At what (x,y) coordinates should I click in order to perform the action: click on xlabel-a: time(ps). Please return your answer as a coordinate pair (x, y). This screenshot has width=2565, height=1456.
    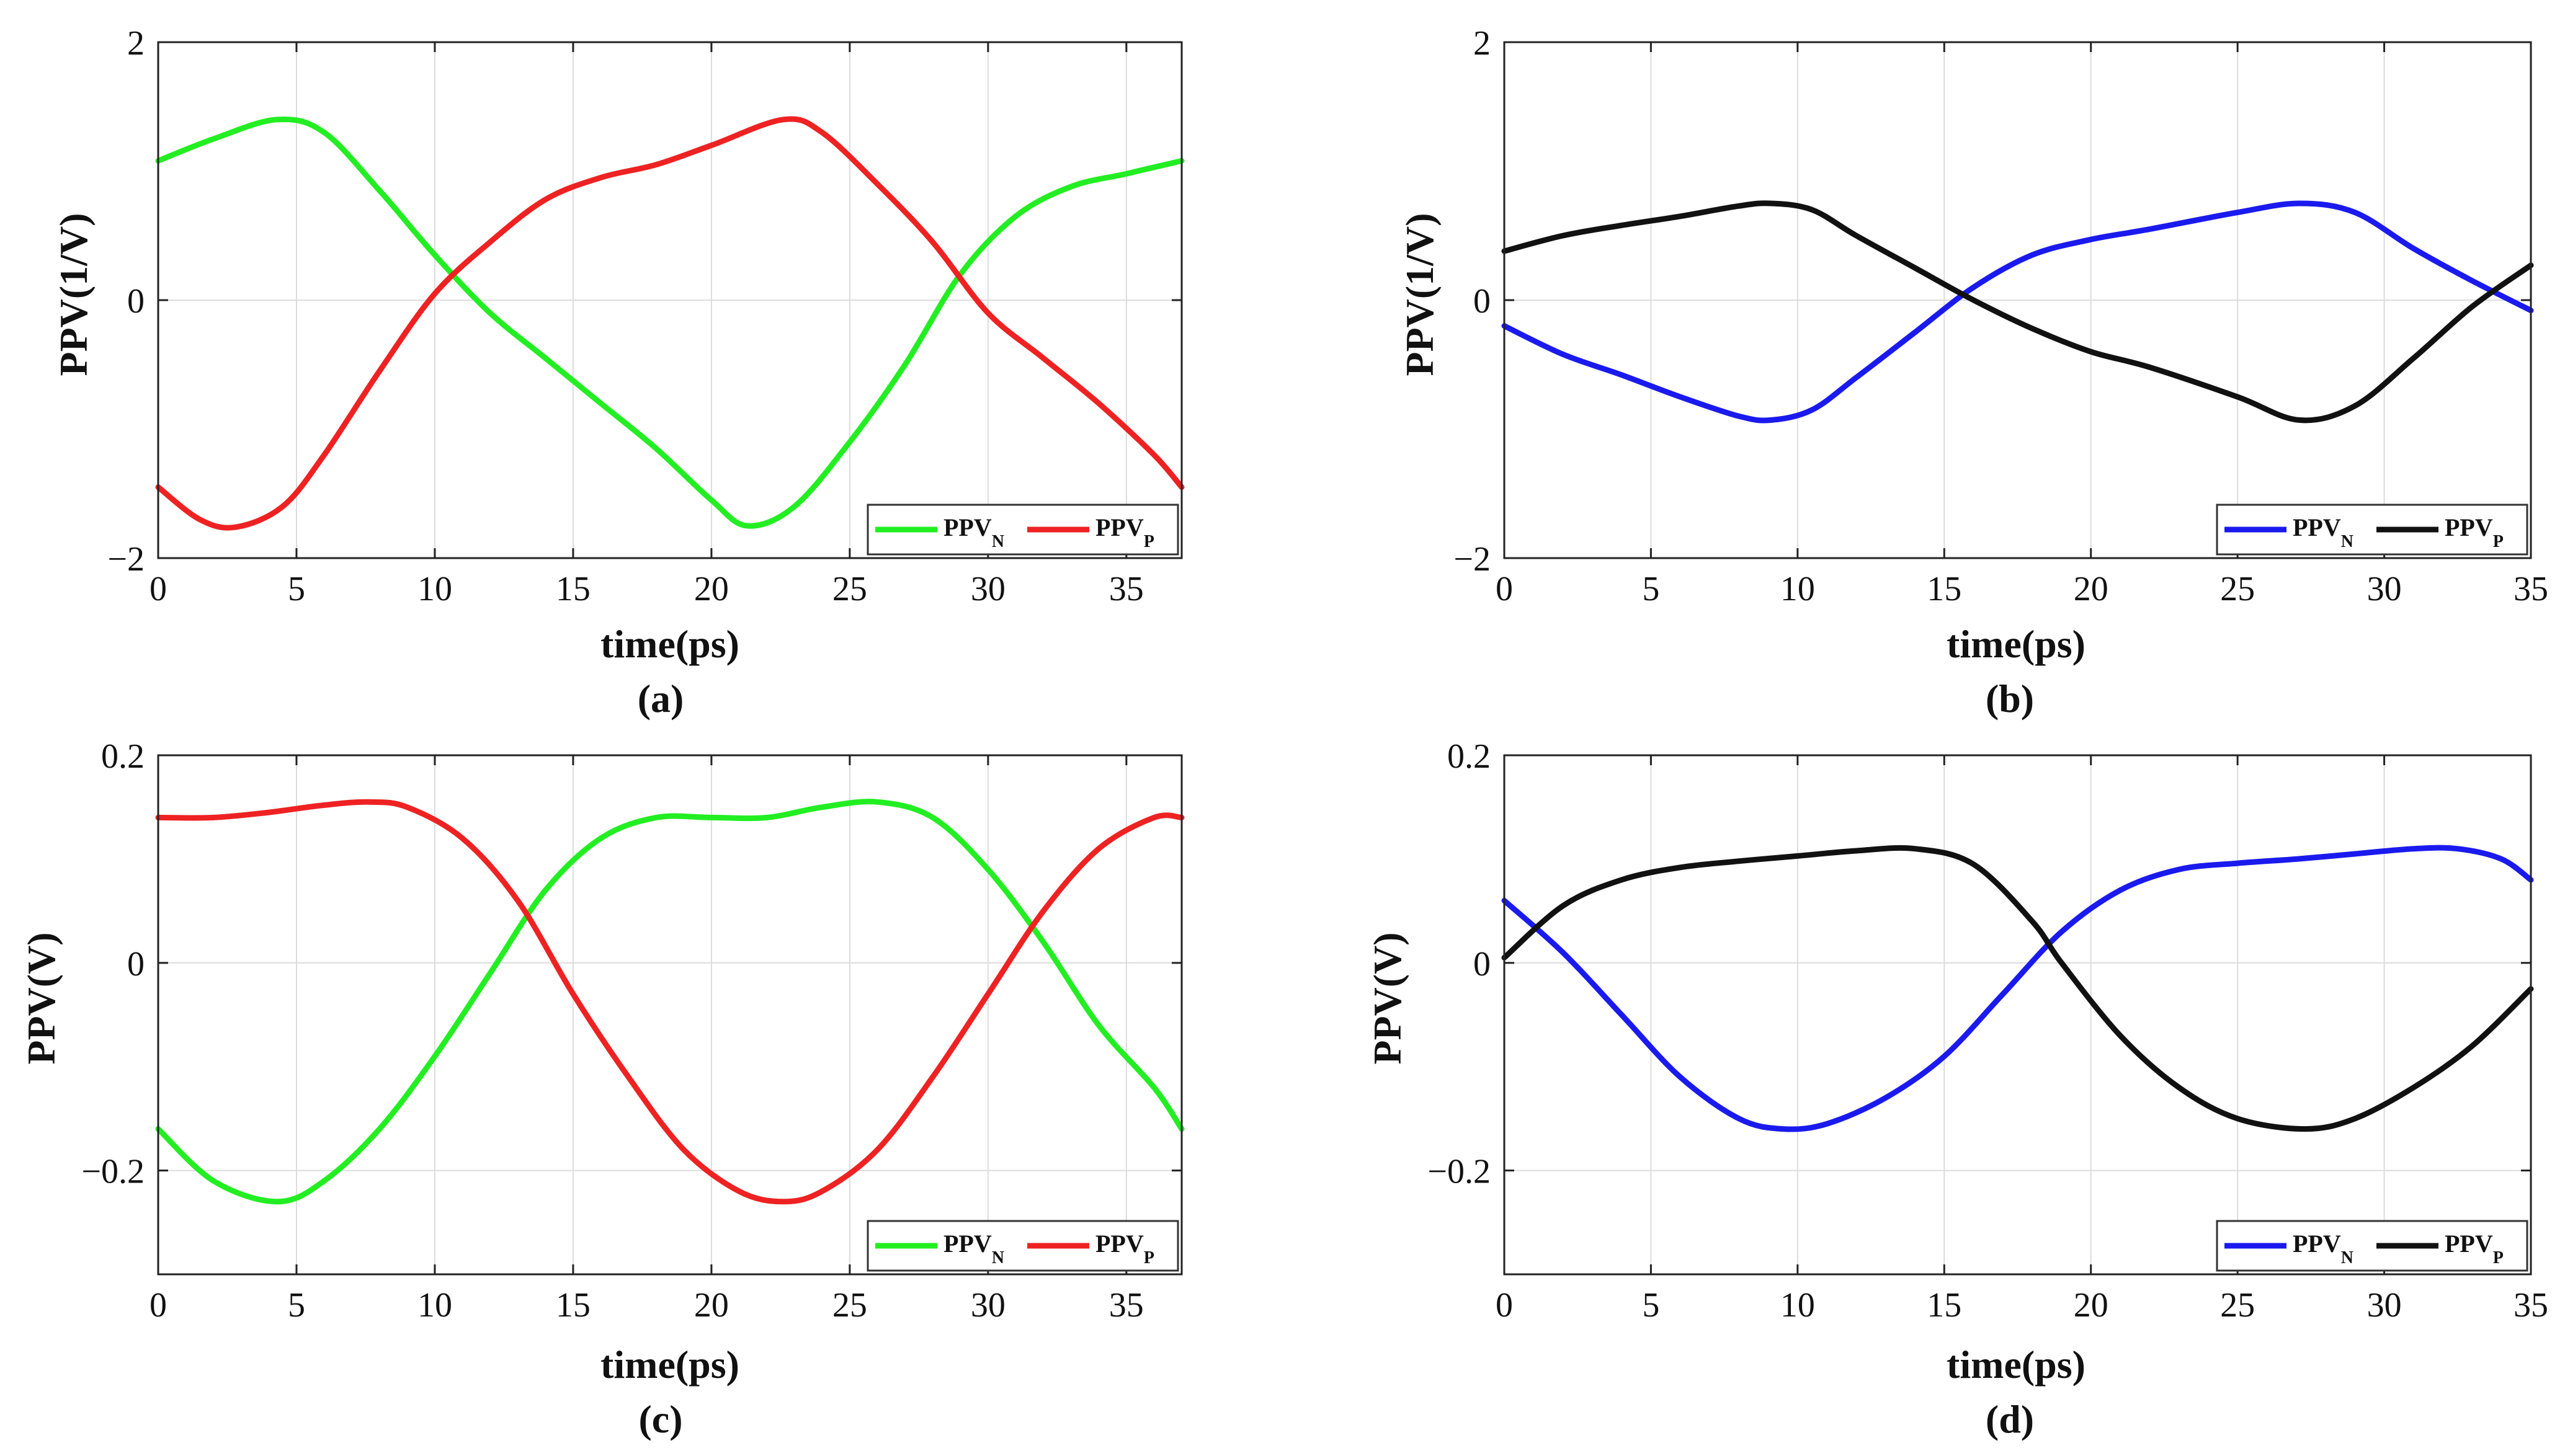
    Looking at the image, I should click on (670, 644).